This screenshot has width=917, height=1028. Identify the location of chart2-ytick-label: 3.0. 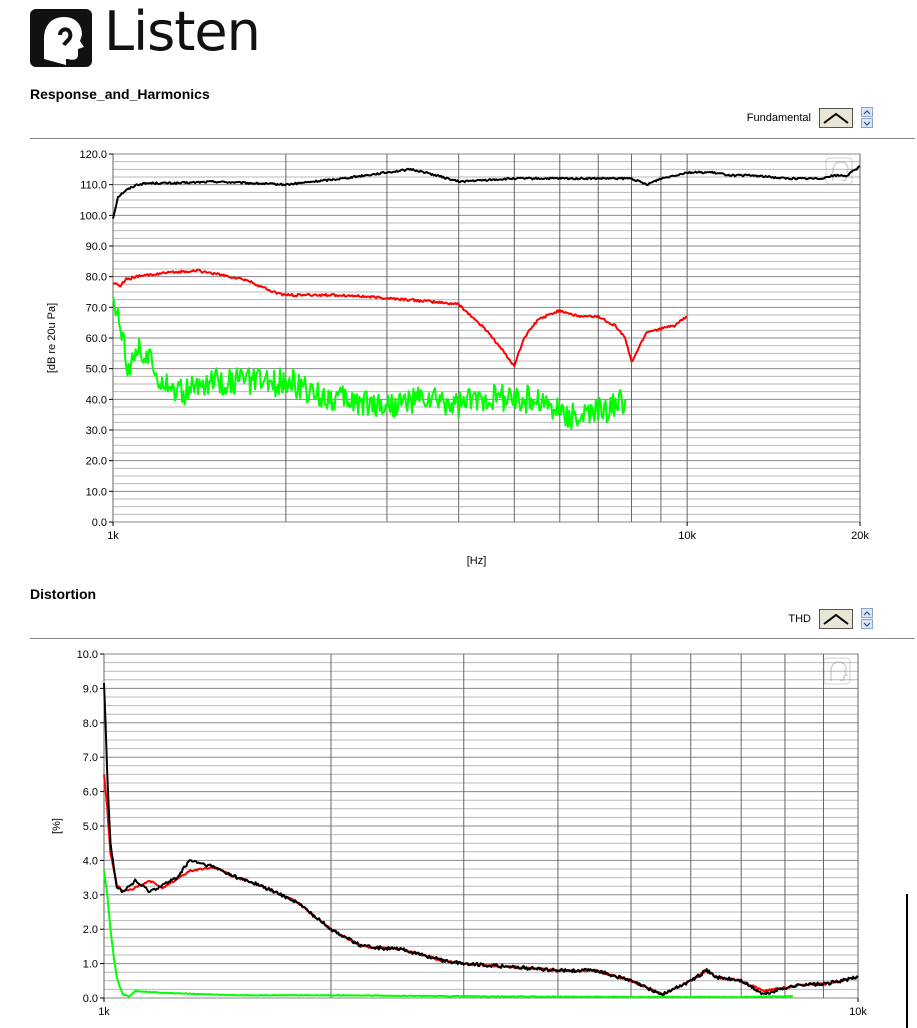
(90, 896).